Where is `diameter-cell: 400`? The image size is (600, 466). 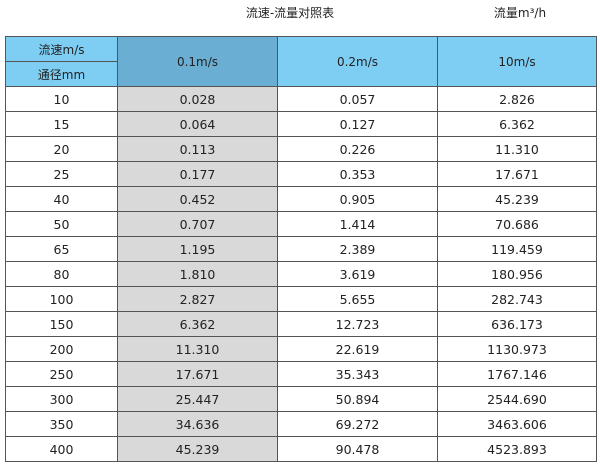
diameter-cell: 400 is located at coordinates (61, 449).